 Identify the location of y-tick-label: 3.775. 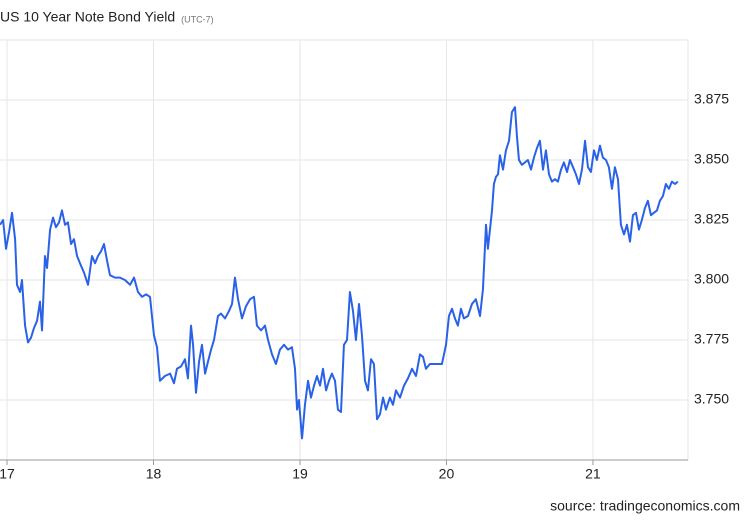
(711, 339).